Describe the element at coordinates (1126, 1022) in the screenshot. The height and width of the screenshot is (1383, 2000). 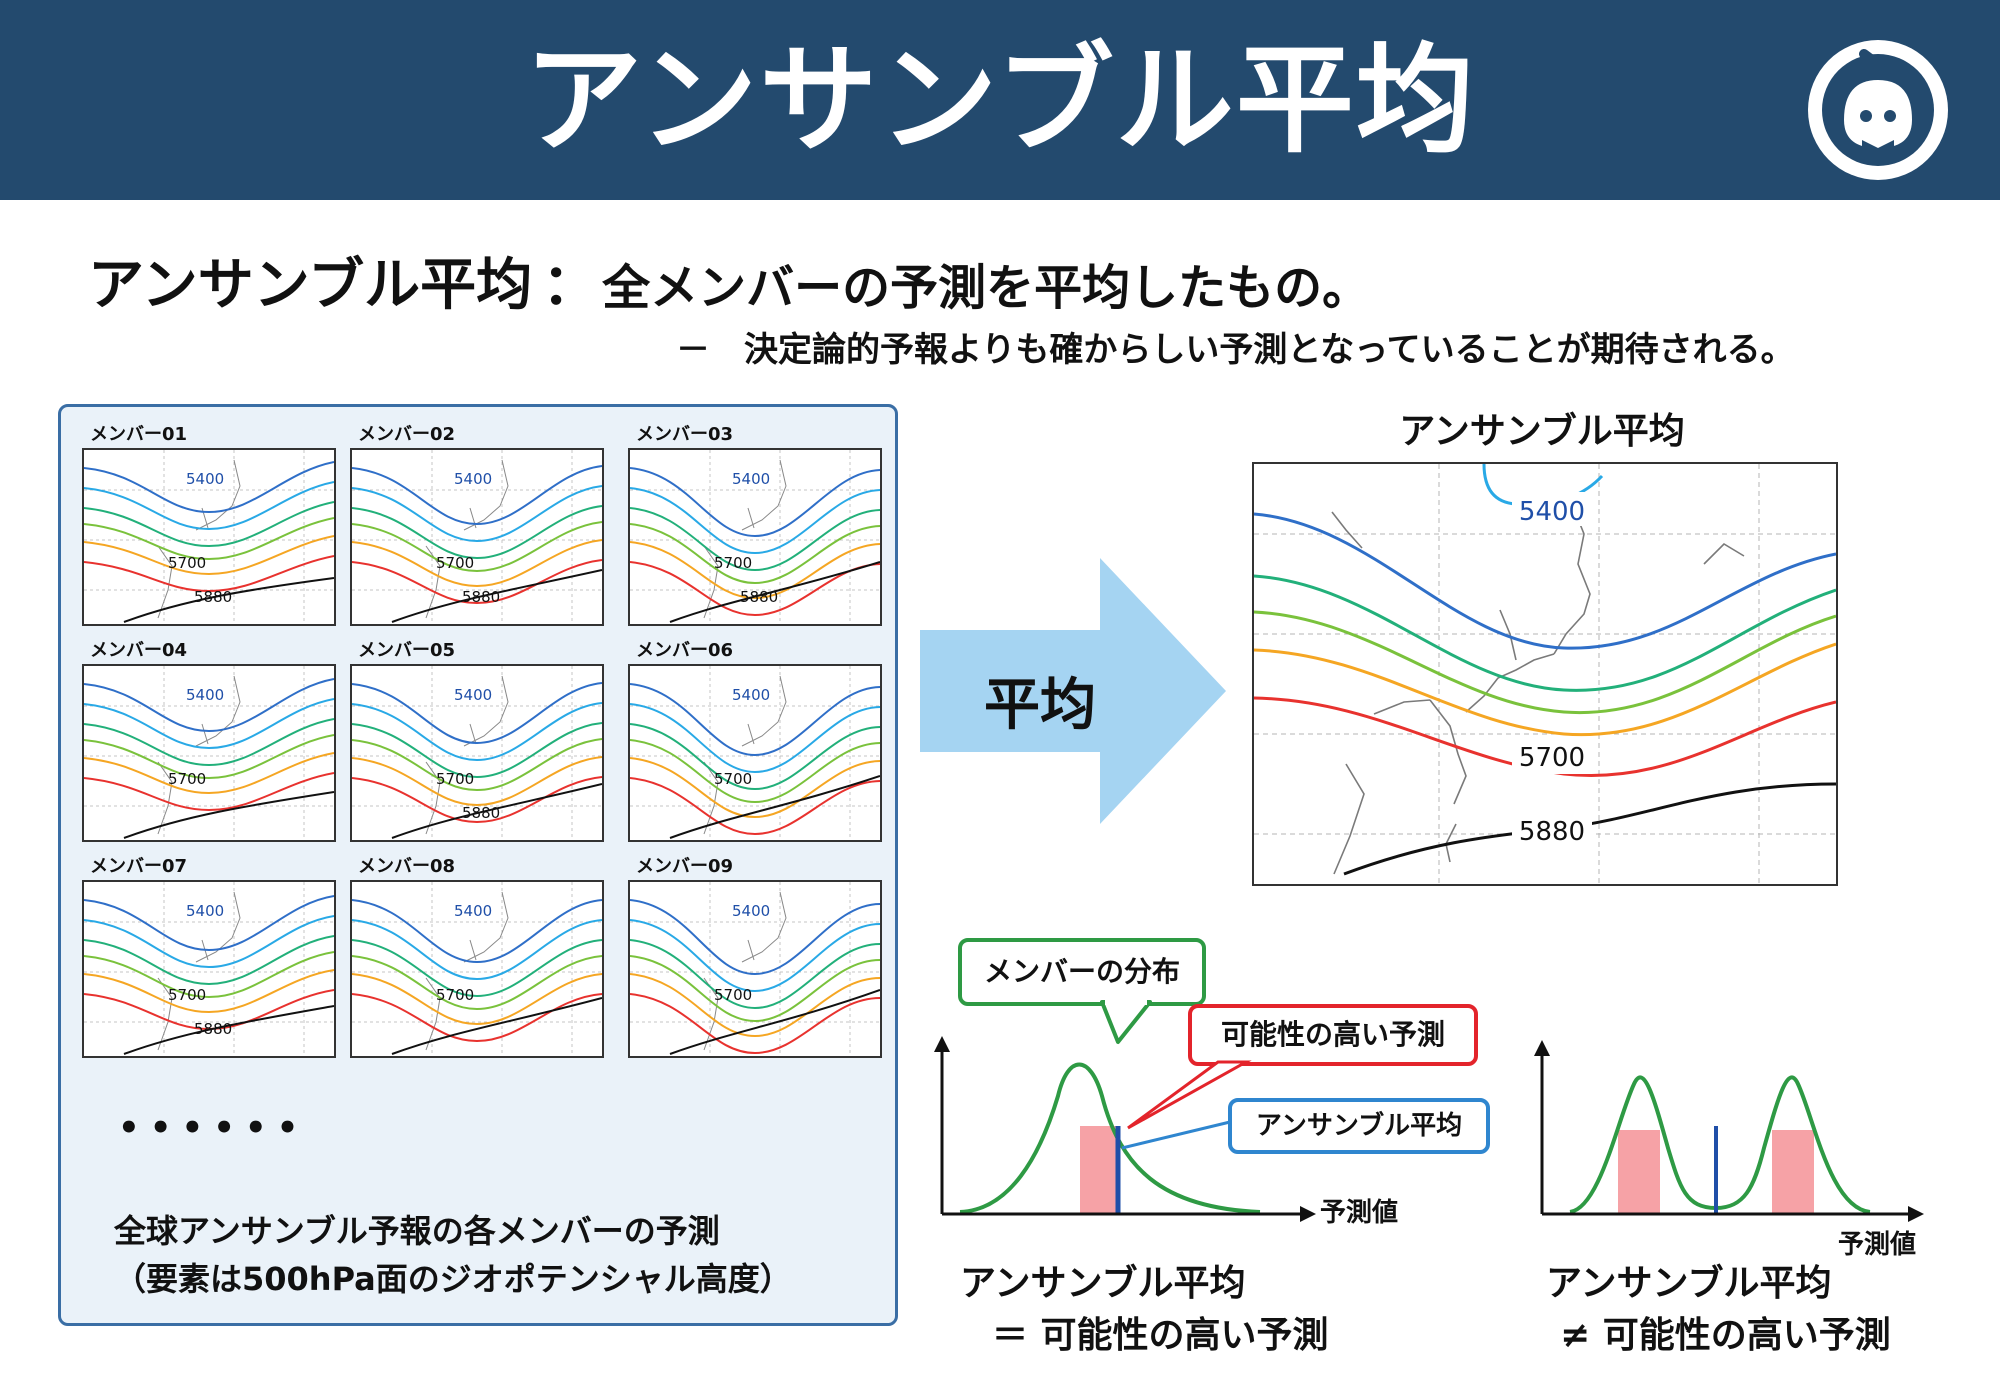
I see `callout-green-pointer` at that location.